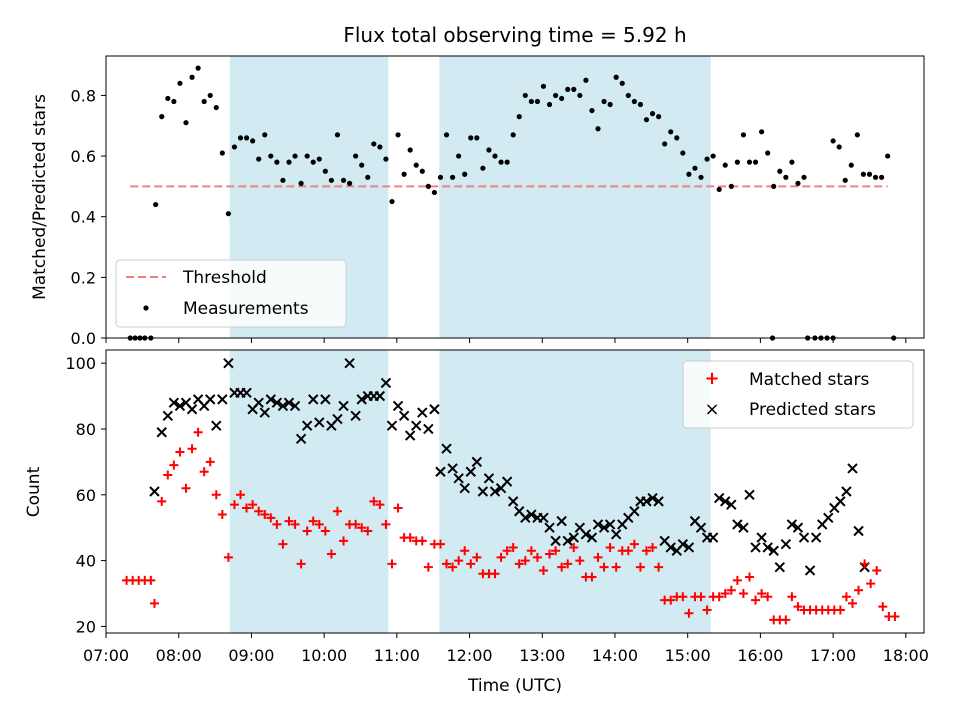  I want to click on top-legend-box, so click(231, 293).